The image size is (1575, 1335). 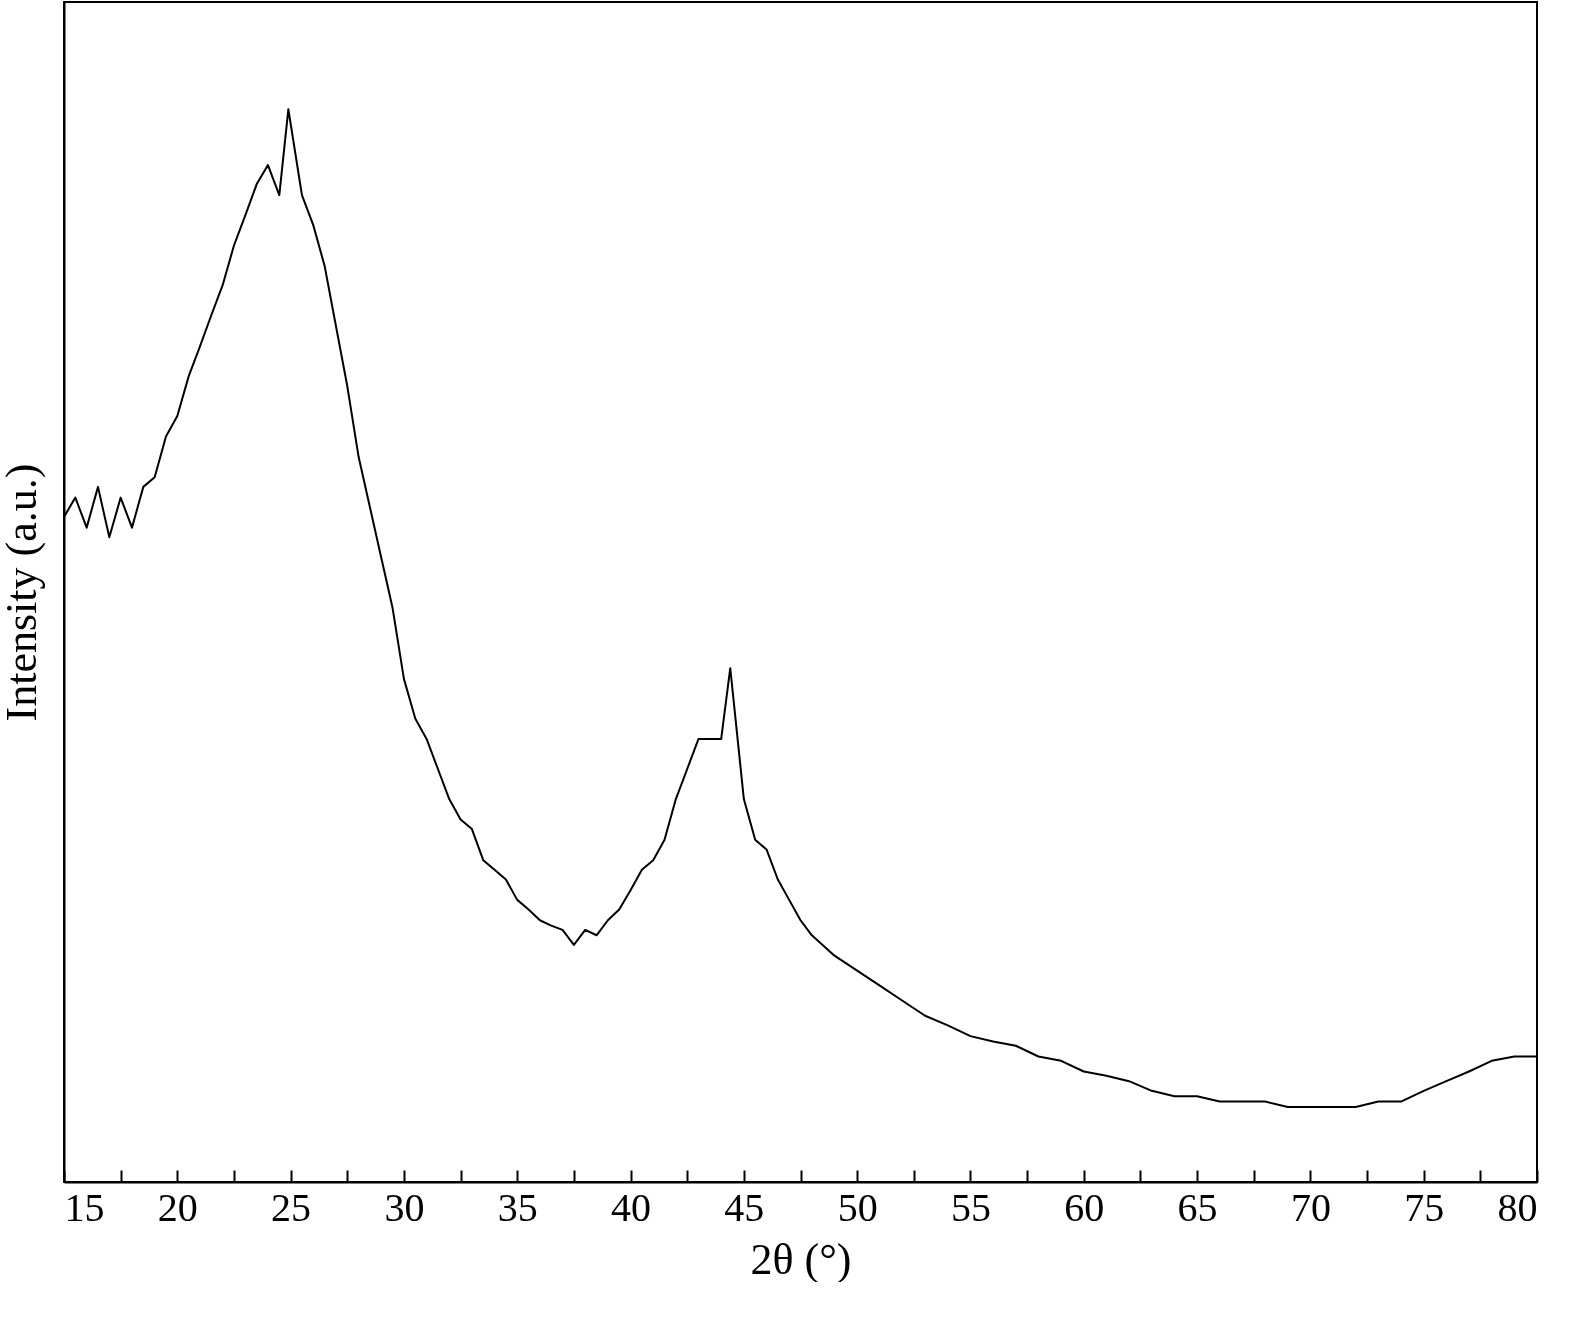 What do you see at coordinates (1310, 1207) in the screenshot?
I see `x-tick-label: 70` at bounding box center [1310, 1207].